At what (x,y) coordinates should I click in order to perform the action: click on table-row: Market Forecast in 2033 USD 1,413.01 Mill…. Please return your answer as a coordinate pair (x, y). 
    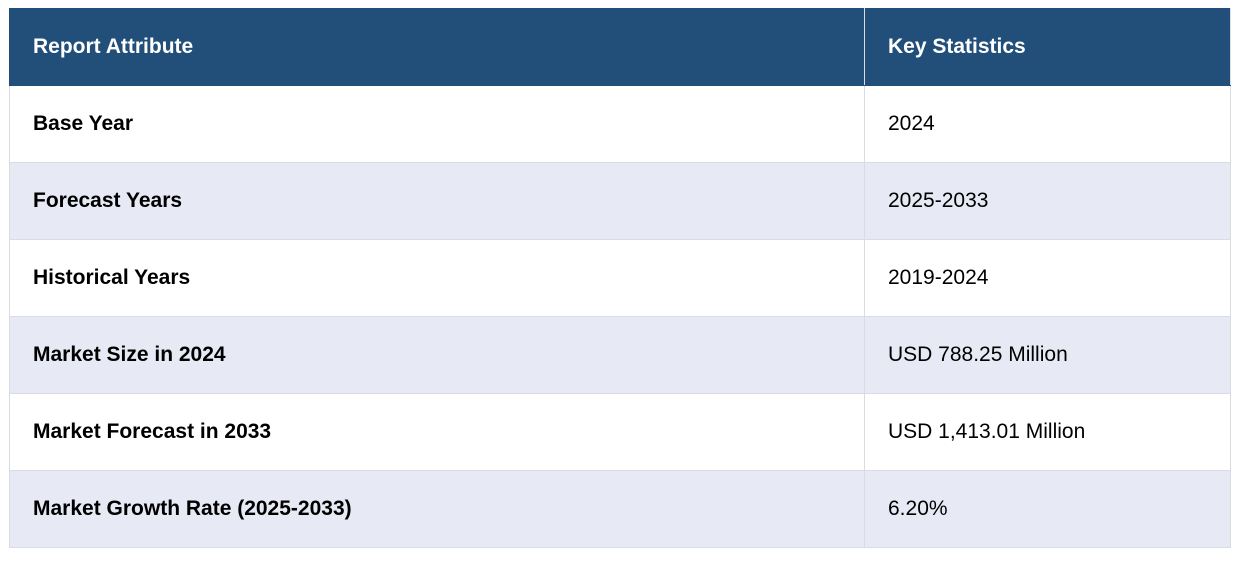
    Looking at the image, I should click on (620, 432).